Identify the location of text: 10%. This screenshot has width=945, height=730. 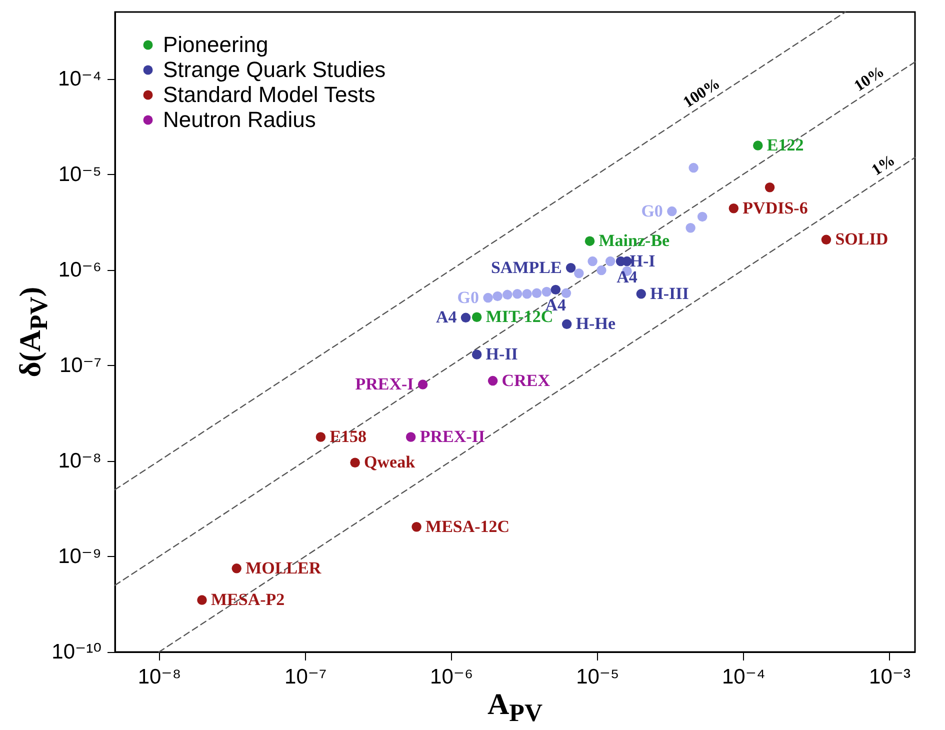
(869, 79).